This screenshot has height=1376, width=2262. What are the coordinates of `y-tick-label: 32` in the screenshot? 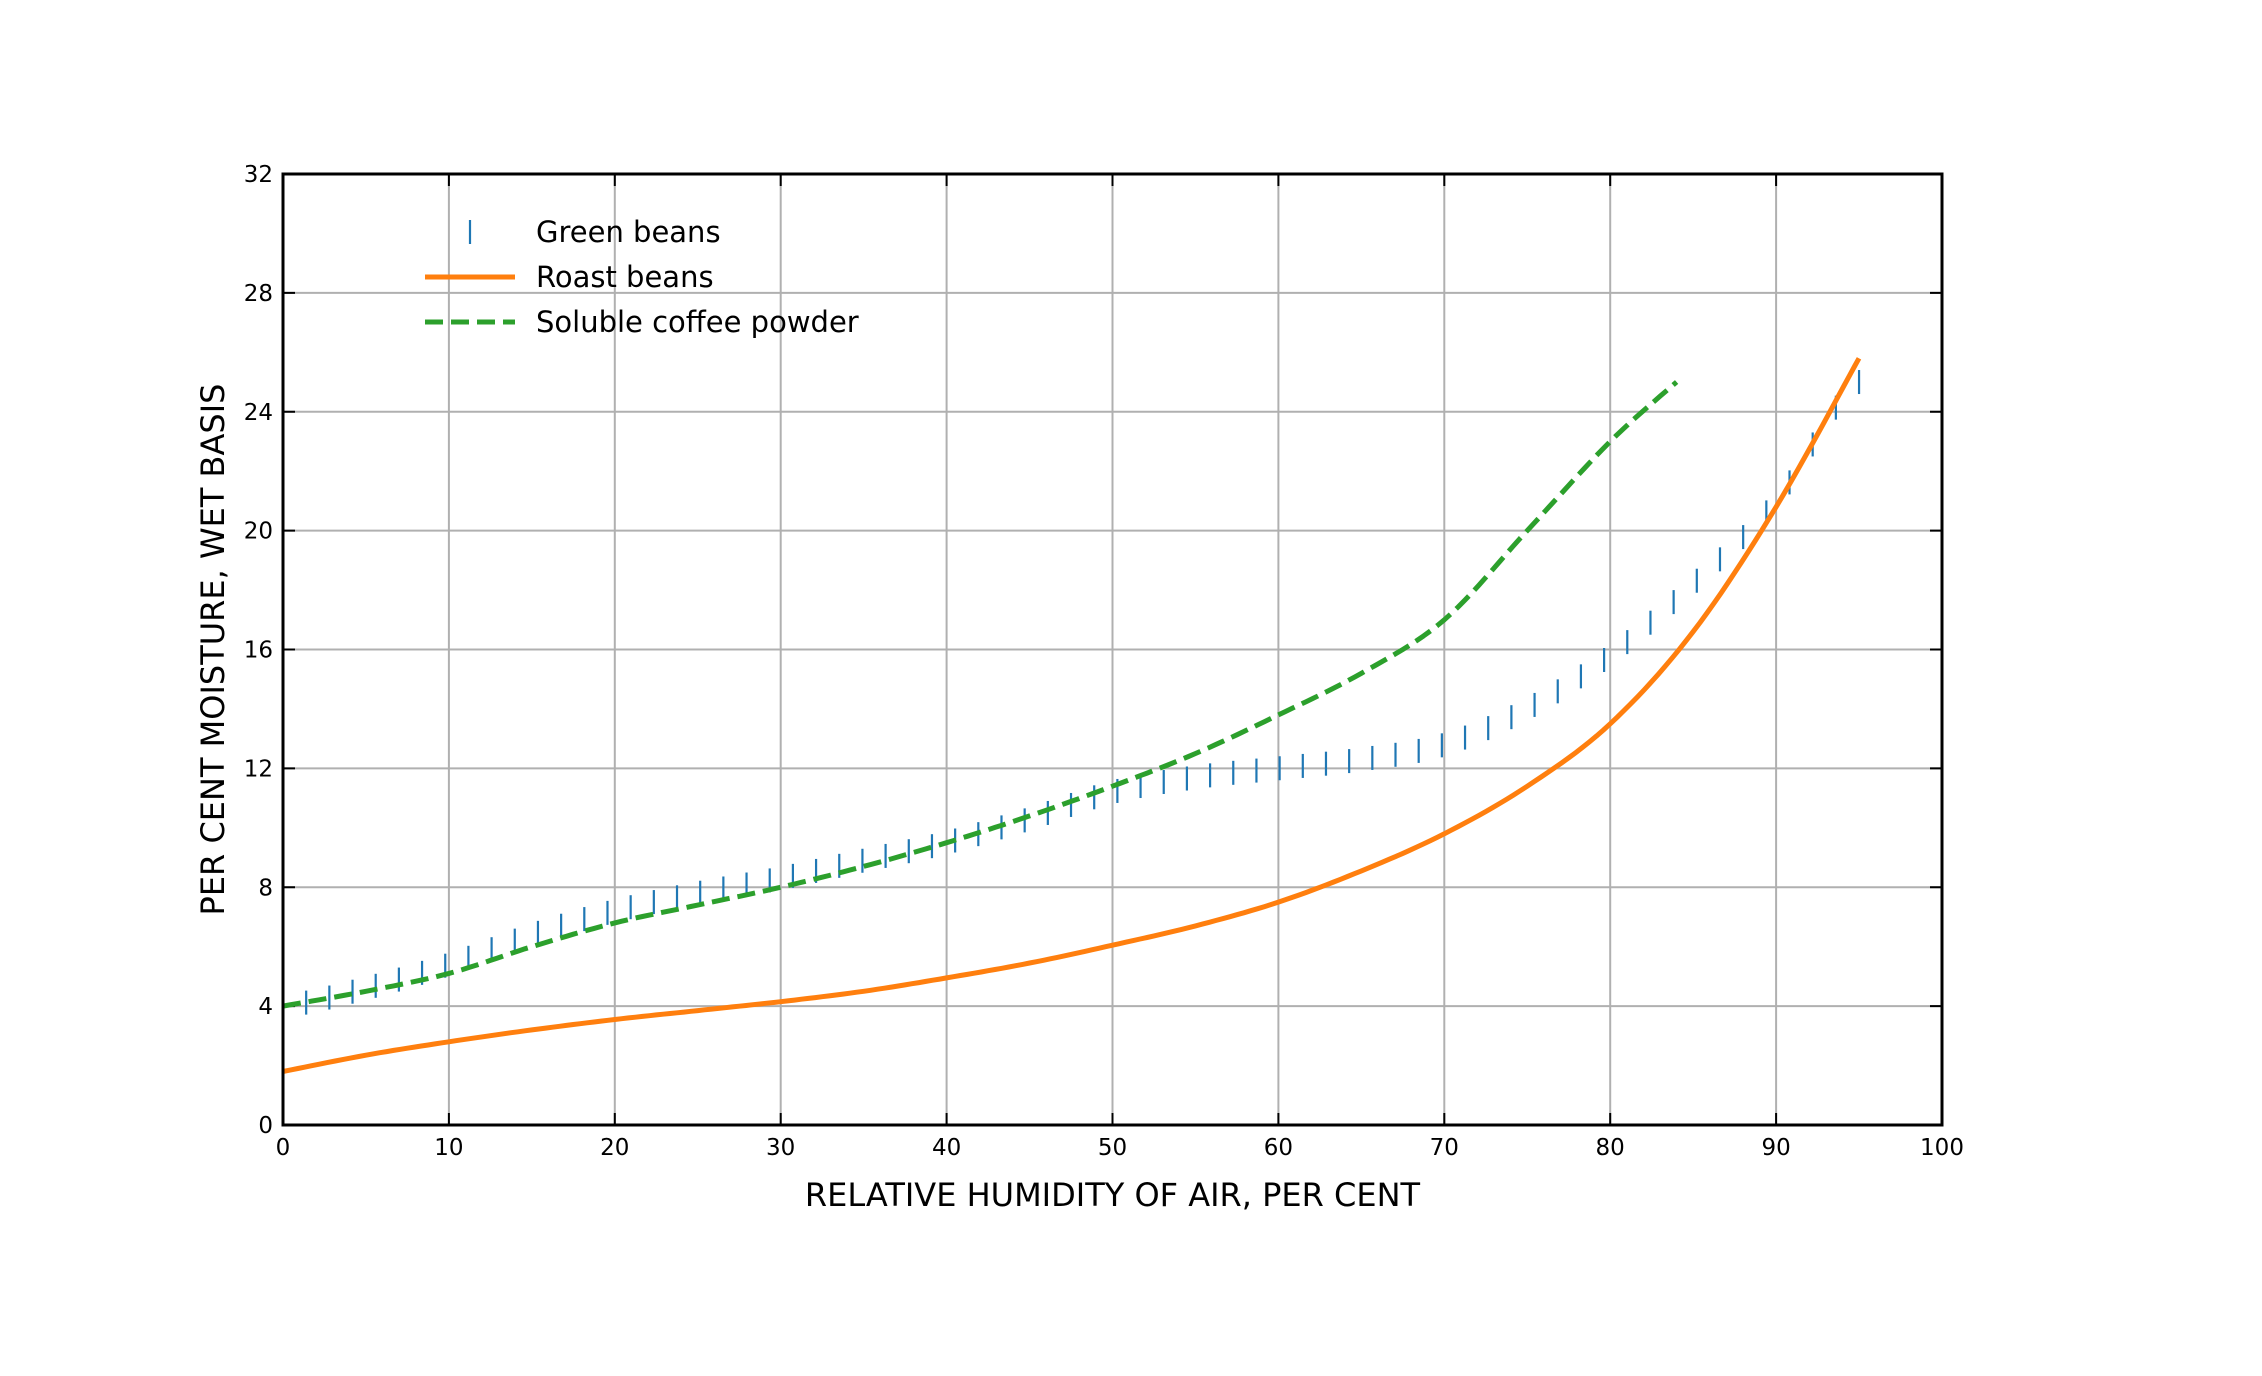 It's located at (258, 175).